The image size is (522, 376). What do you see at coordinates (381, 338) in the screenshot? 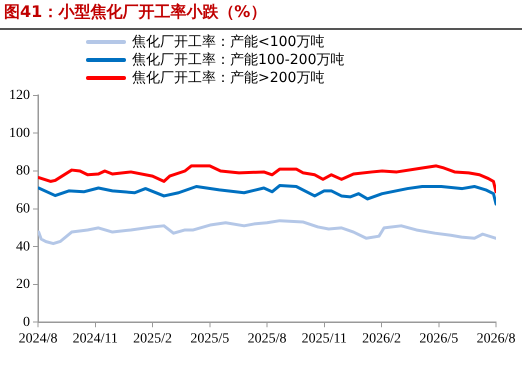
I see `x-tick-label: 2026/2` at bounding box center [381, 338].